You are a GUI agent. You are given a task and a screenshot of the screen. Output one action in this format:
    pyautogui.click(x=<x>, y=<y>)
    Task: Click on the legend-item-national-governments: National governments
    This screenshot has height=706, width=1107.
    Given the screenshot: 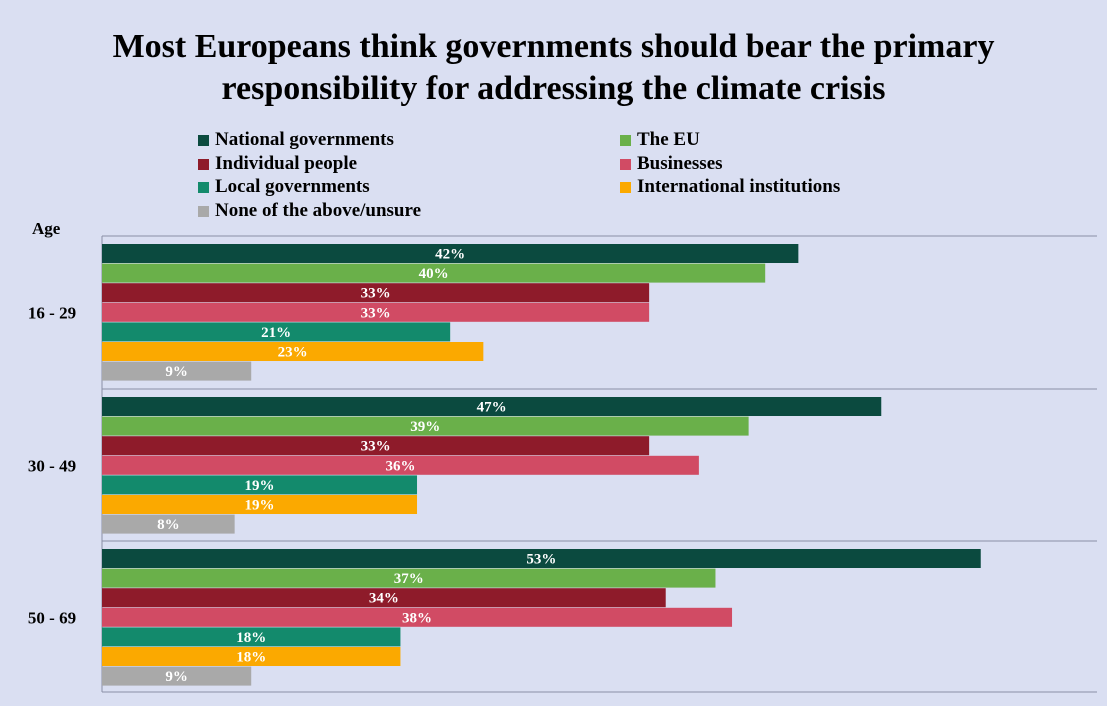 What is the action you would take?
    pyautogui.click(x=296, y=140)
    